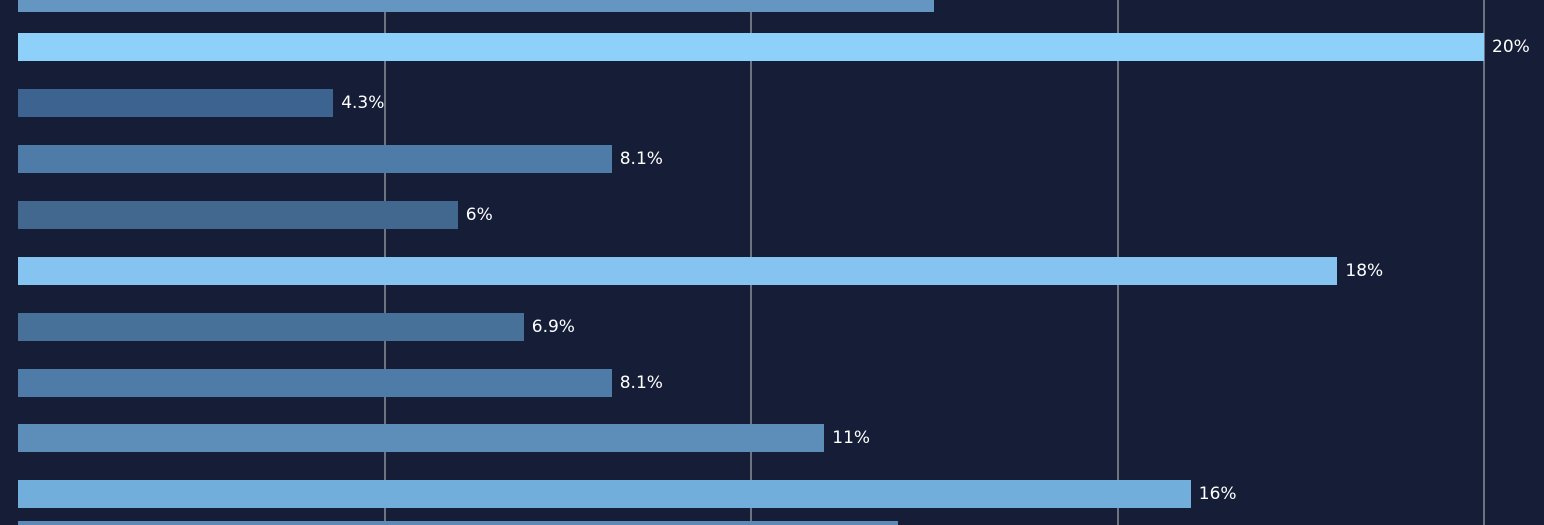  Describe the element at coordinates (851, 438) in the screenshot. I see `bar-value-label: 11%` at that location.